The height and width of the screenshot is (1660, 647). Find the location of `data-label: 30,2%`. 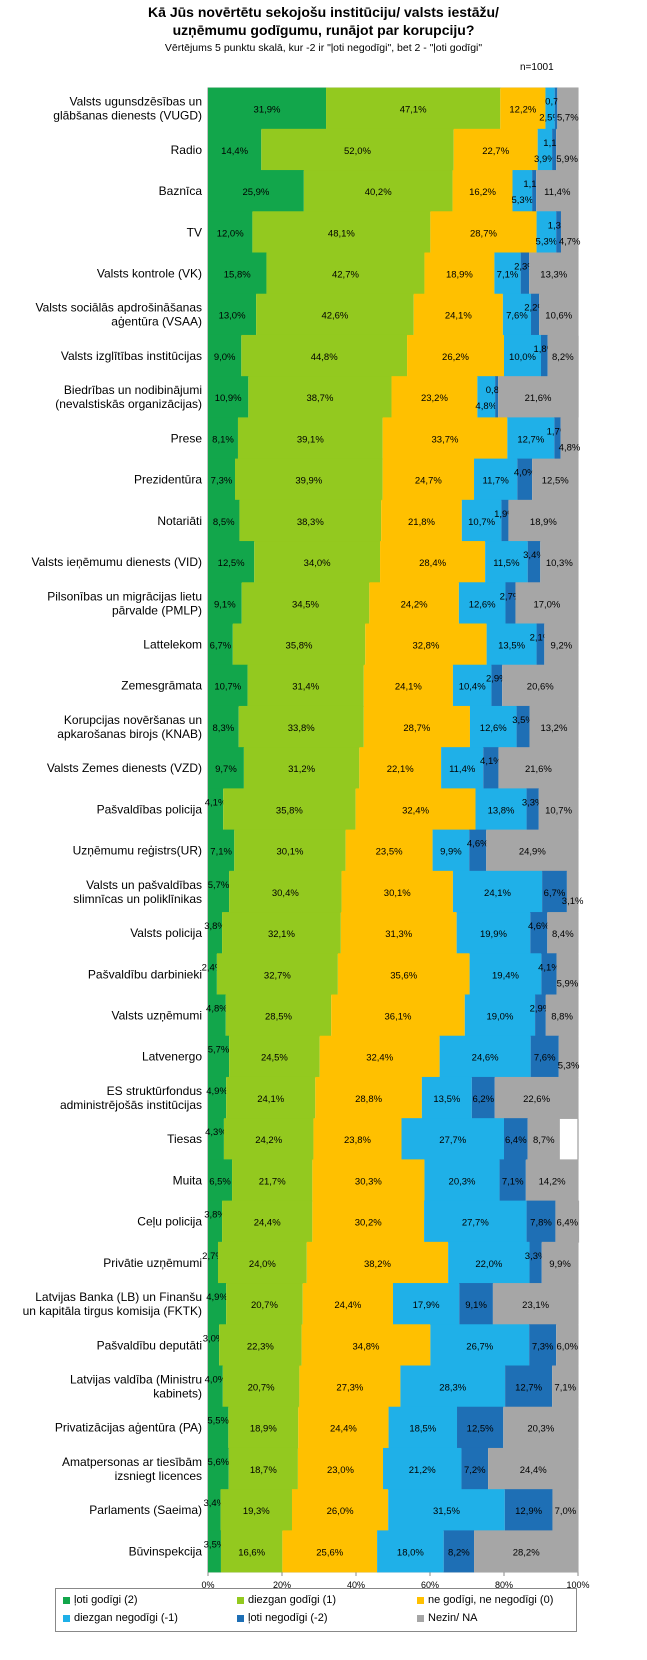

data-label: 30,2% is located at coordinates (368, 1223).